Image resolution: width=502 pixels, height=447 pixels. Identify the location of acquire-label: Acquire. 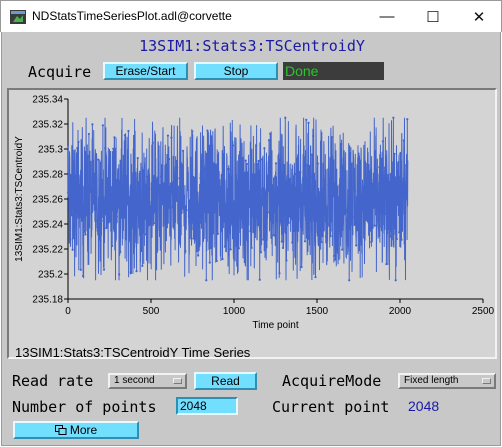
(60, 72).